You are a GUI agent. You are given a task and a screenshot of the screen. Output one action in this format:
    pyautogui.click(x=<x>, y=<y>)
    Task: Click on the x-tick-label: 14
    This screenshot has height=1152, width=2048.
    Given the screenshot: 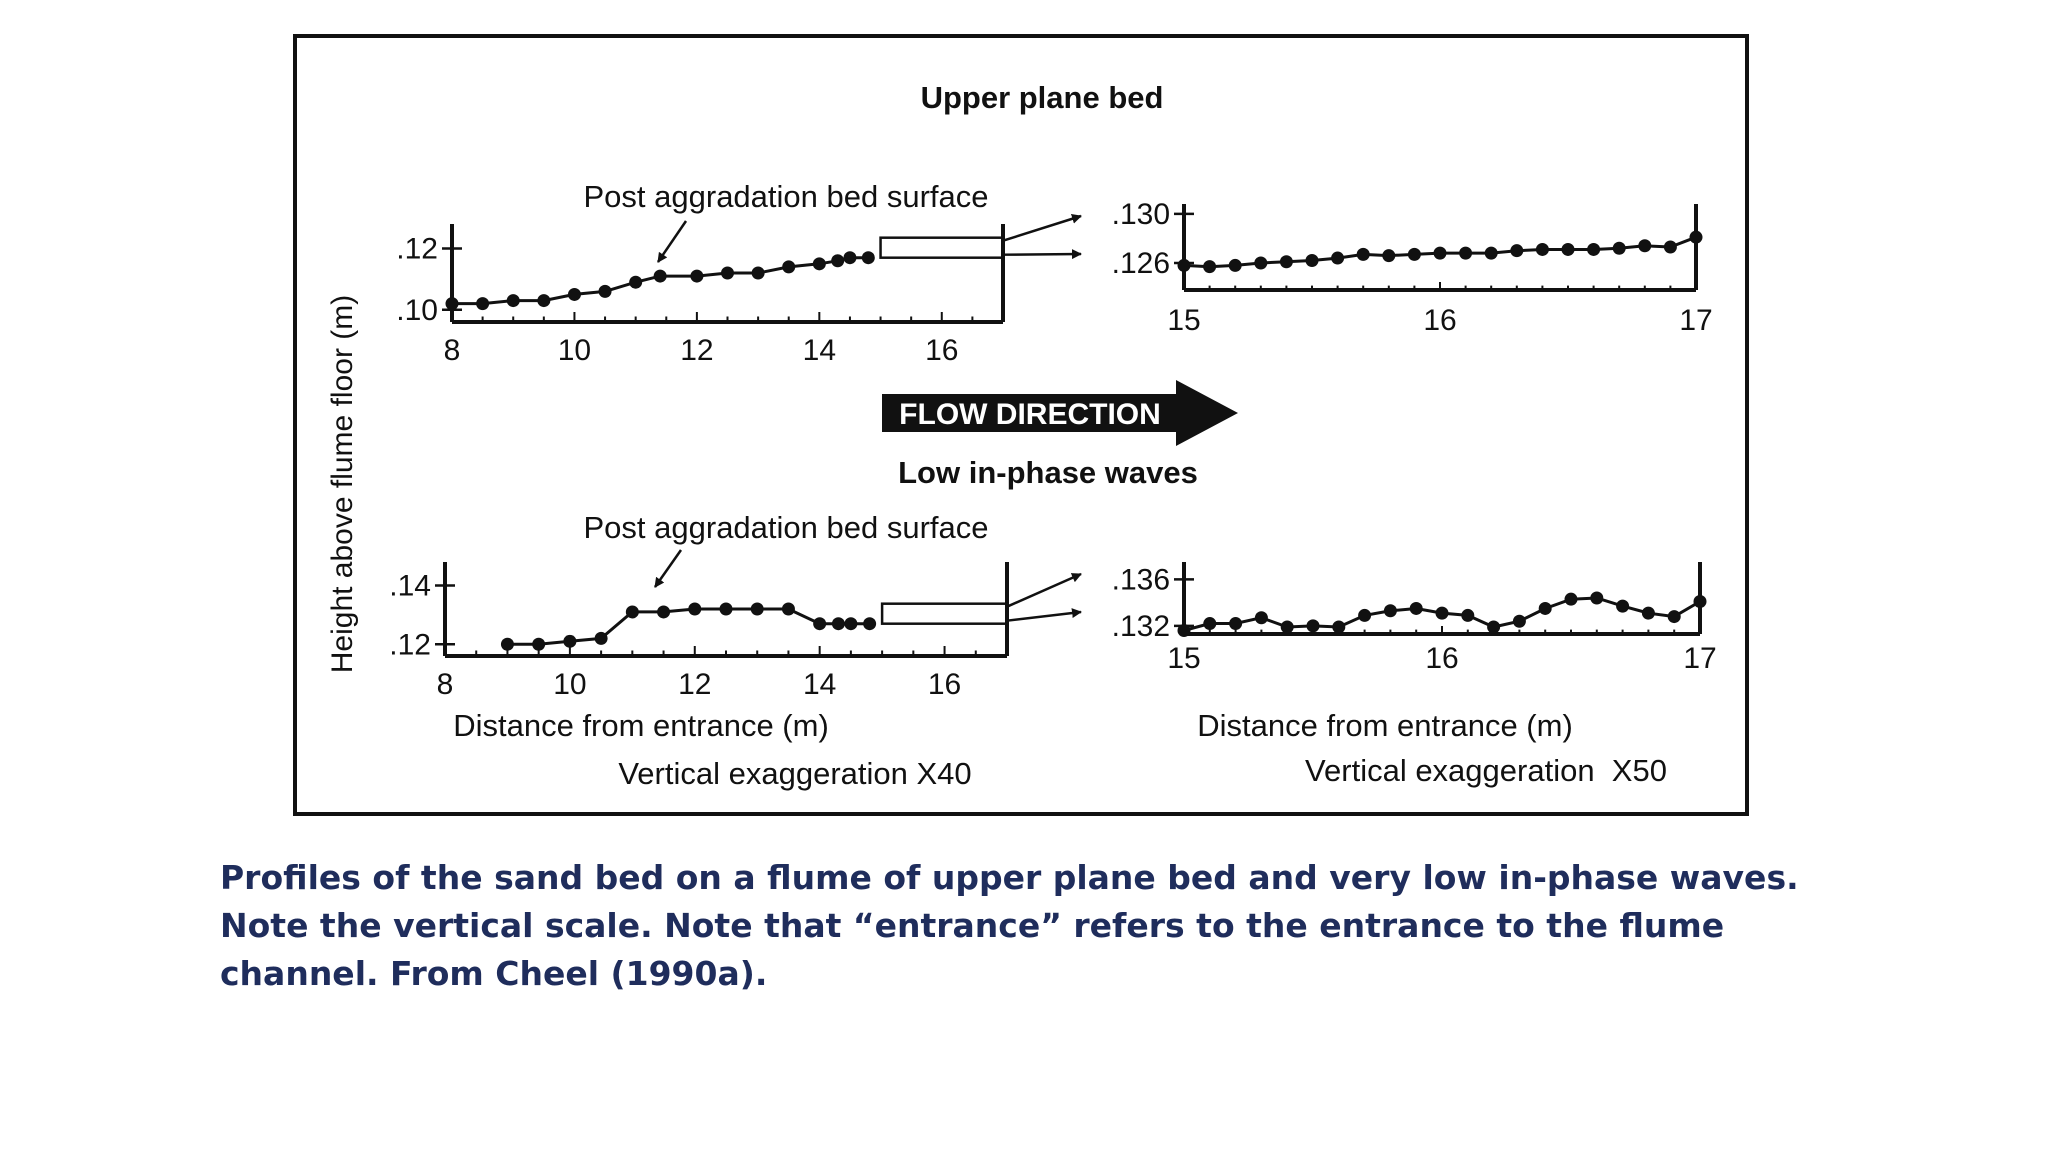 What is the action you would take?
    pyautogui.click(x=819, y=350)
    